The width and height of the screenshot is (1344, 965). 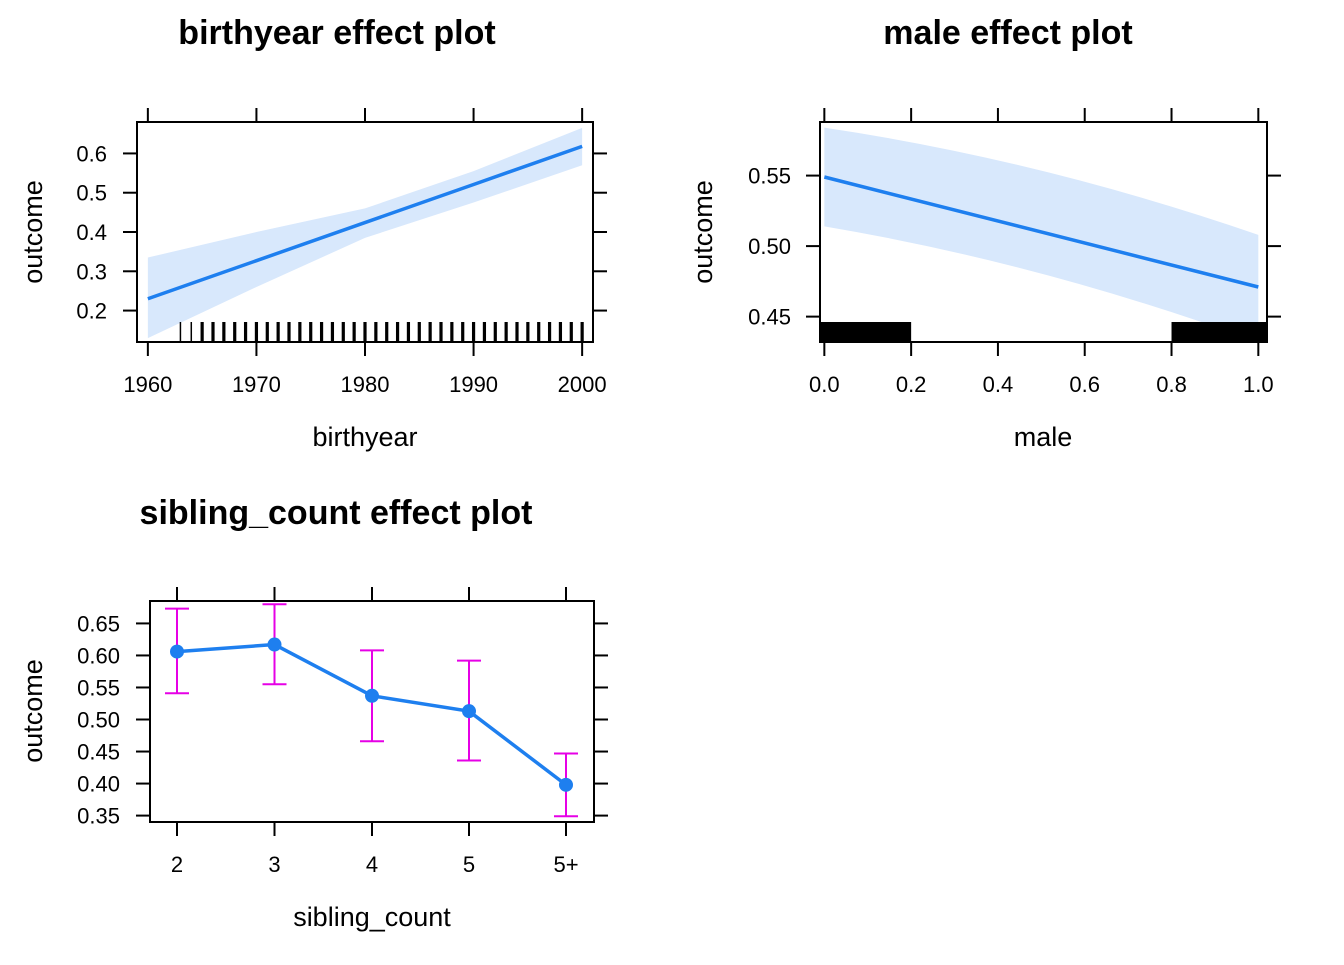 I want to click on male-chart-title: male effect plot, so click(x=1007, y=33).